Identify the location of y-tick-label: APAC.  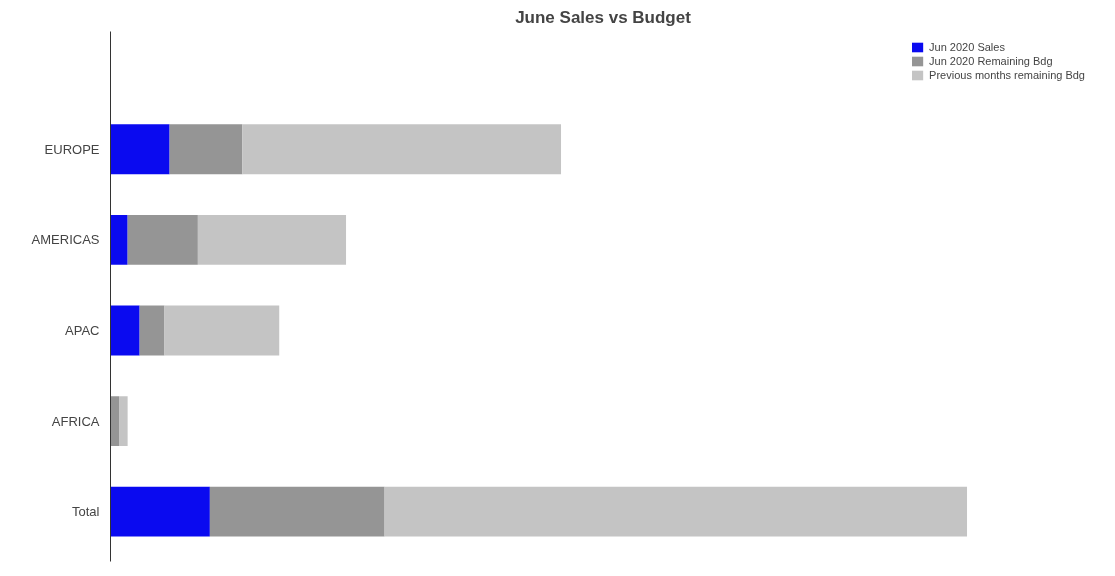
(82, 330).